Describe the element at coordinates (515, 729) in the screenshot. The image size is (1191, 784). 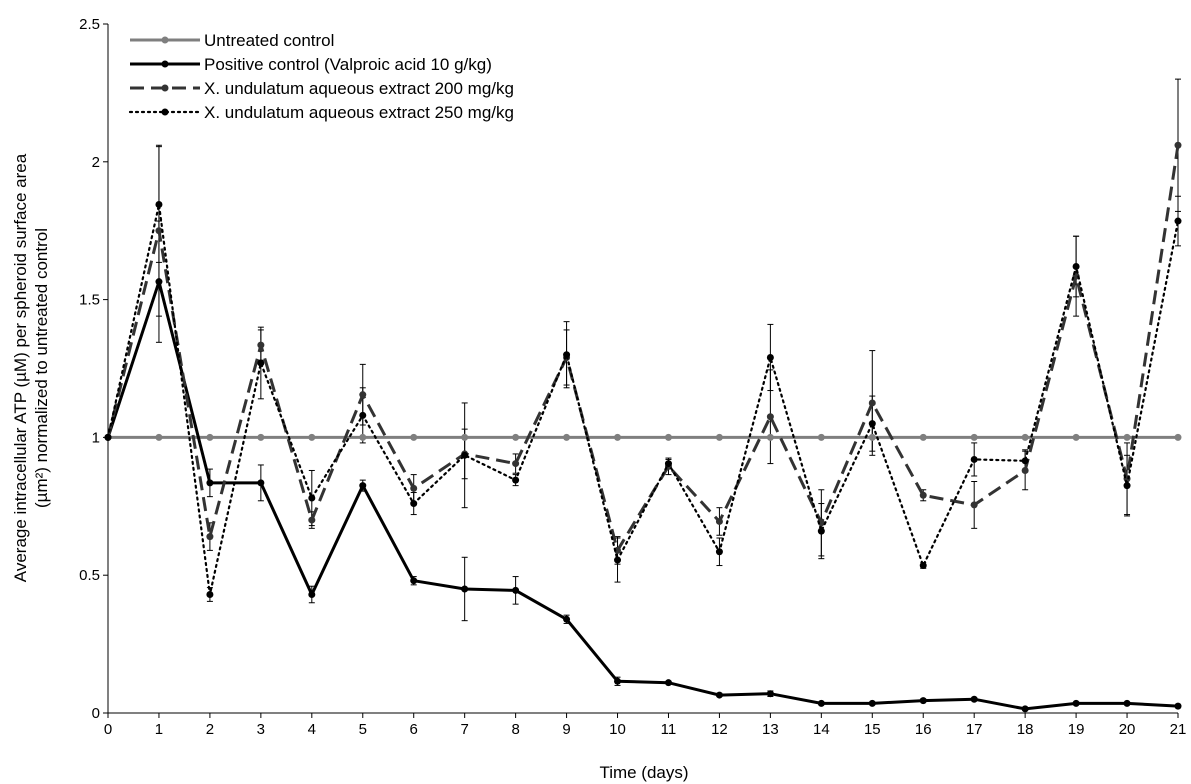
I see `x-tick-label: 8` at that location.